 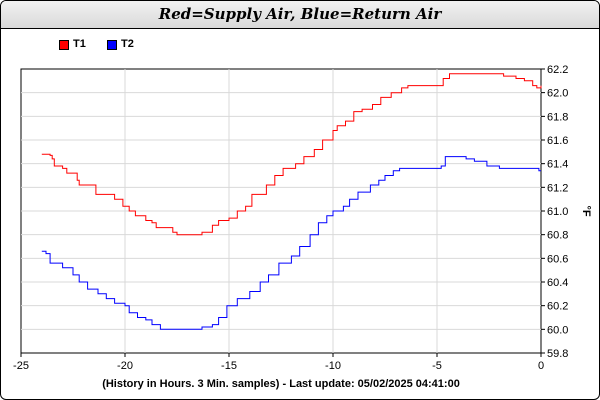 What do you see at coordinates (557, 236) in the screenshot?
I see `y-tick-label: 60.8` at bounding box center [557, 236].